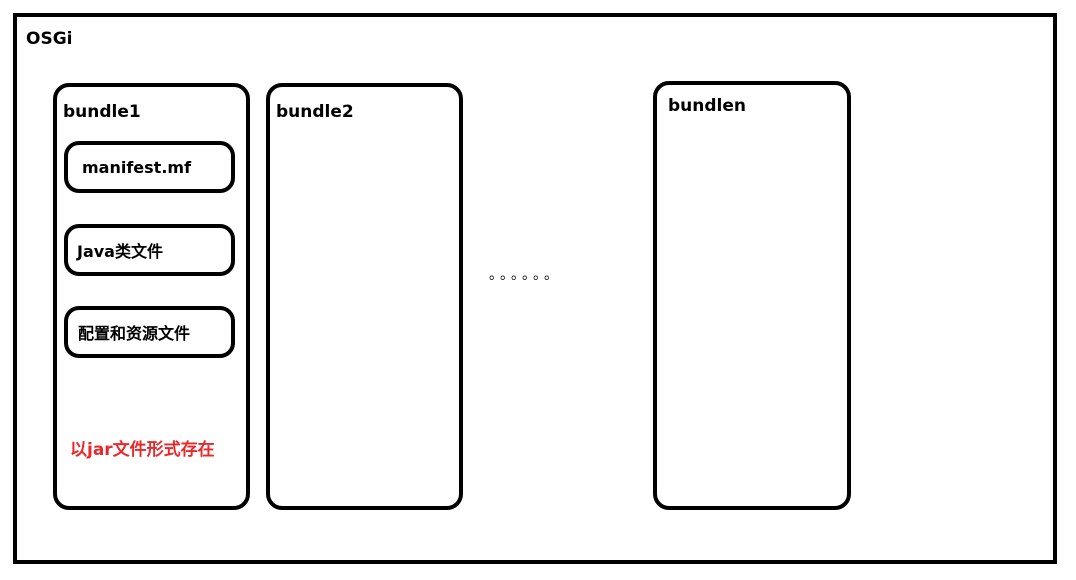 The image size is (1076, 580). I want to click on bundle-box-2: bundle2, so click(364, 296).